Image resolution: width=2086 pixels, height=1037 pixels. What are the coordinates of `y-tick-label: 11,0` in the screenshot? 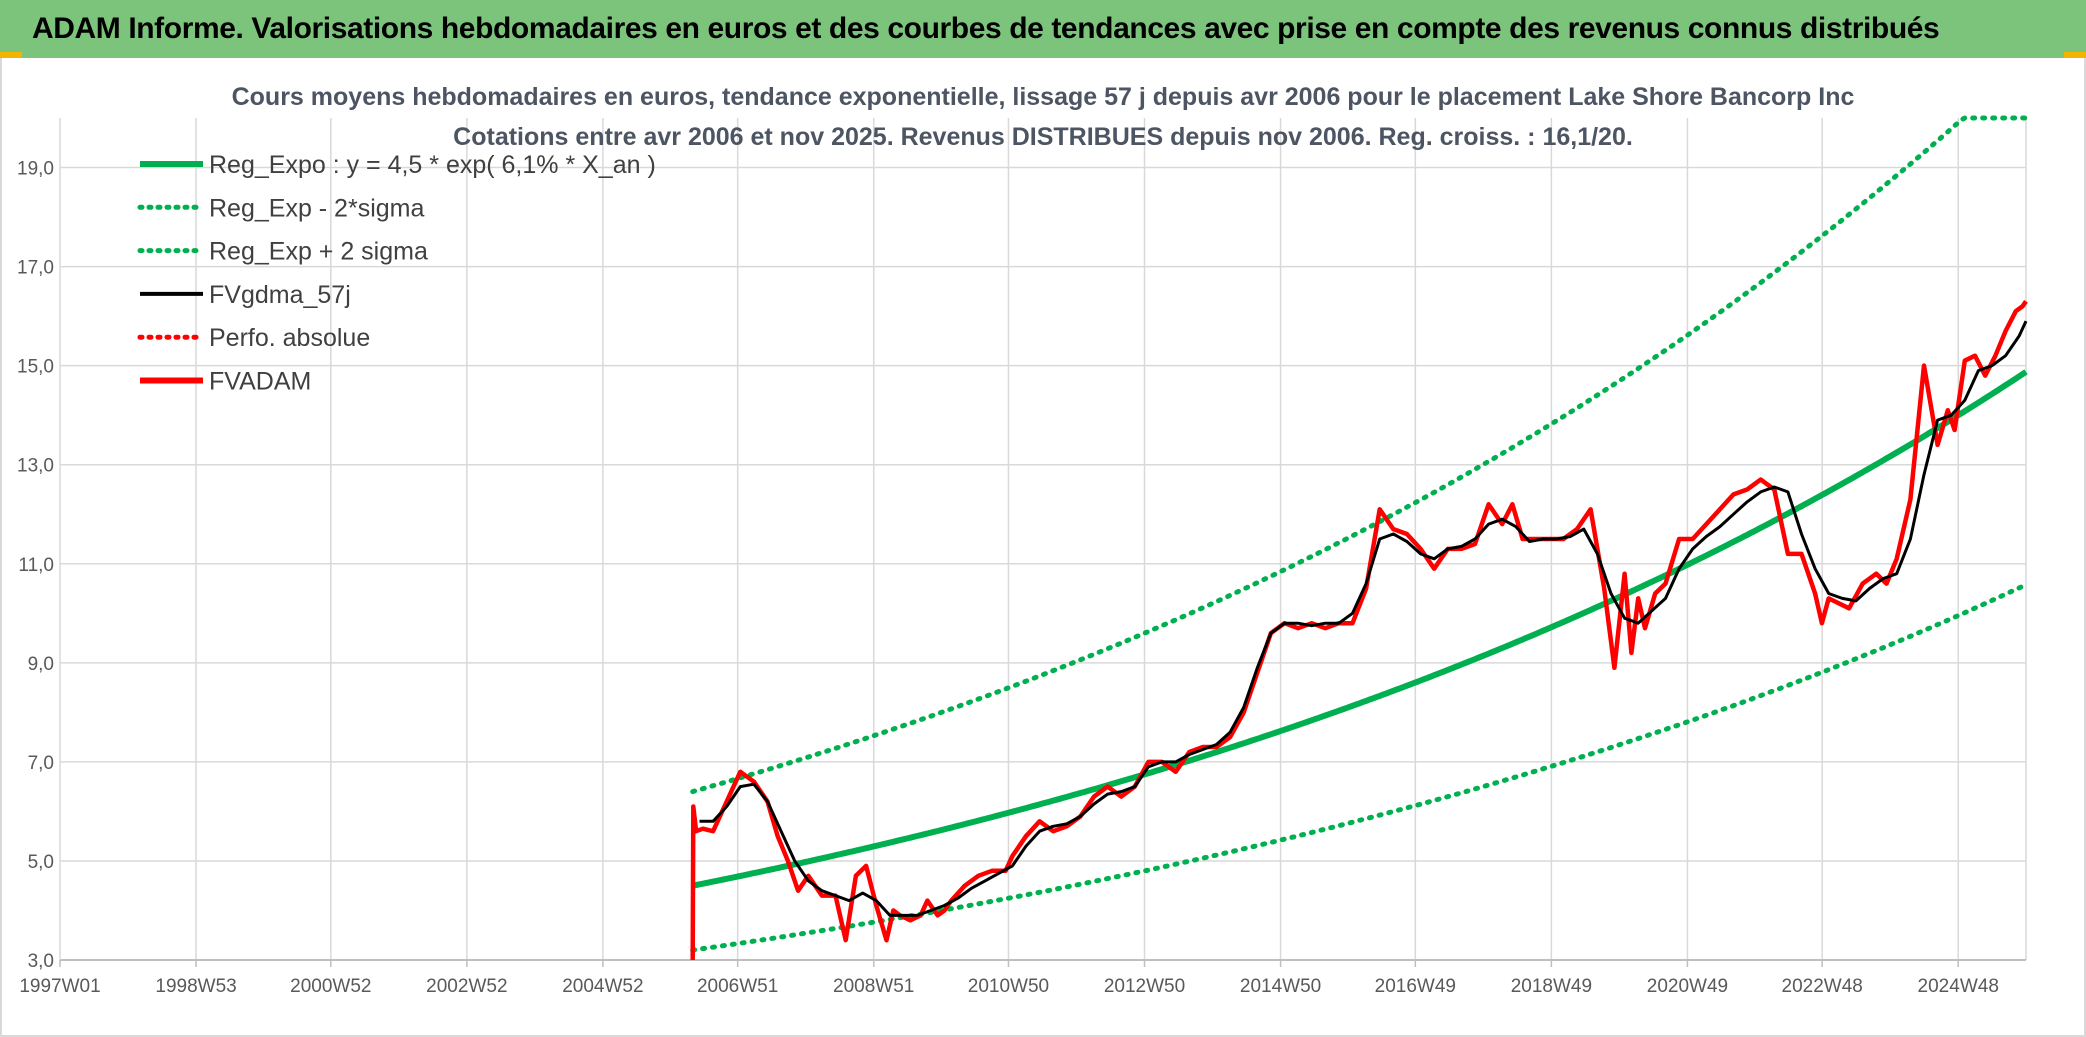 It's located at (36, 565).